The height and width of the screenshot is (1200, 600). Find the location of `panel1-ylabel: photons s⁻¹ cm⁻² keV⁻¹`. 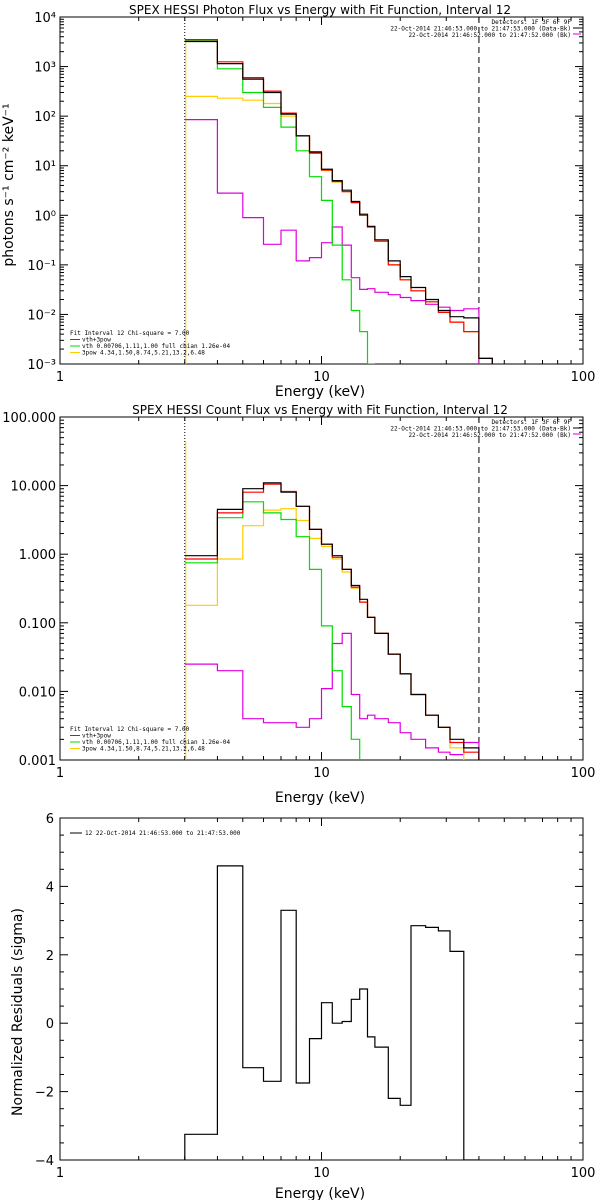

panel1-ylabel: photons s⁻¹ cm⁻² keV⁻¹ is located at coordinates (9, 184).